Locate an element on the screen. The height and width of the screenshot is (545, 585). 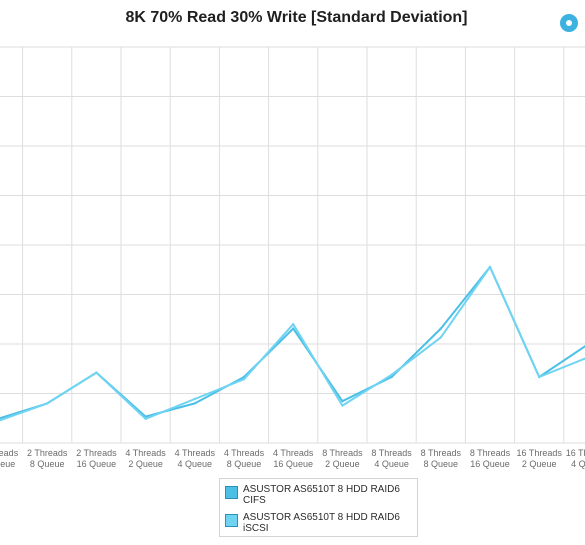
legend-swatch-cifs is located at coordinates (231, 492).